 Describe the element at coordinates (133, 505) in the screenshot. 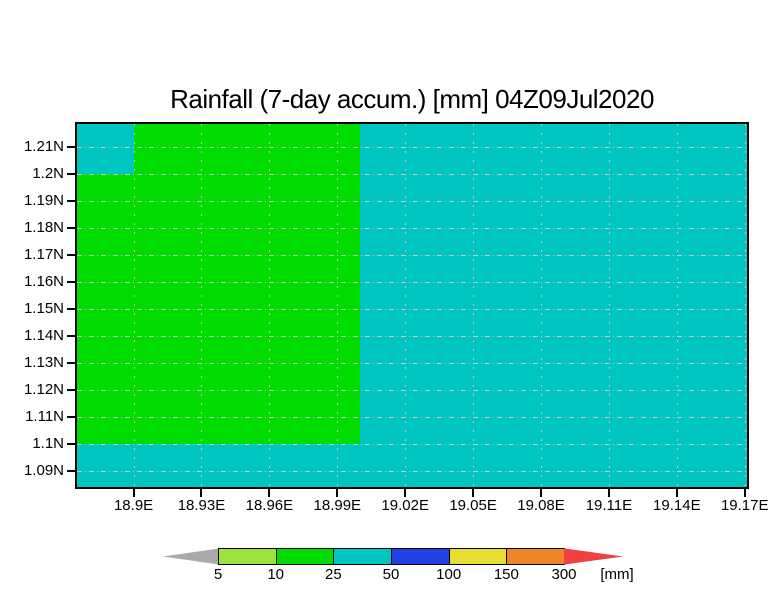

I see `x-tick-label: 18.9E` at that location.